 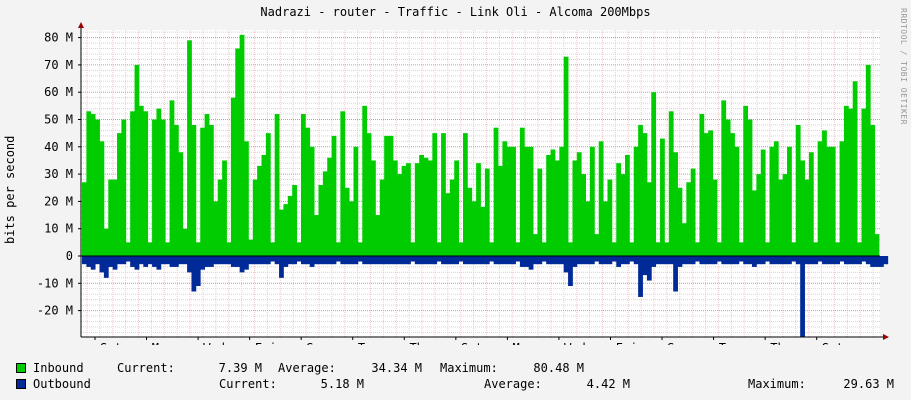 What do you see at coordinates (781, 343) in the screenshot?
I see `x-tick-label: Thu` at bounding box center [781, 343].